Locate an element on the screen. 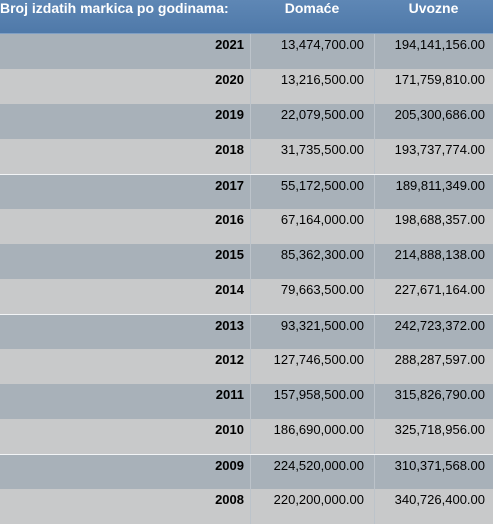 This screenshot has width=493, height=524. year-cell: 2012 is located at coordinates (229, 359).